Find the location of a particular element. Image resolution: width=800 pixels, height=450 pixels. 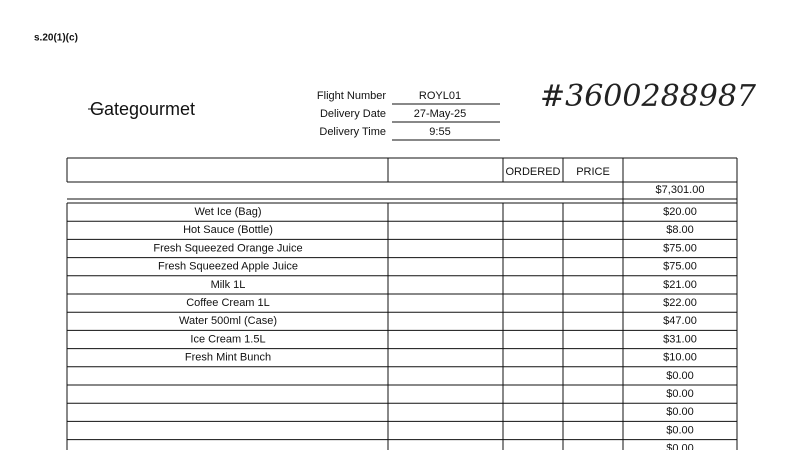

item-amount: $47.00 is located at coordinates (680, 321).